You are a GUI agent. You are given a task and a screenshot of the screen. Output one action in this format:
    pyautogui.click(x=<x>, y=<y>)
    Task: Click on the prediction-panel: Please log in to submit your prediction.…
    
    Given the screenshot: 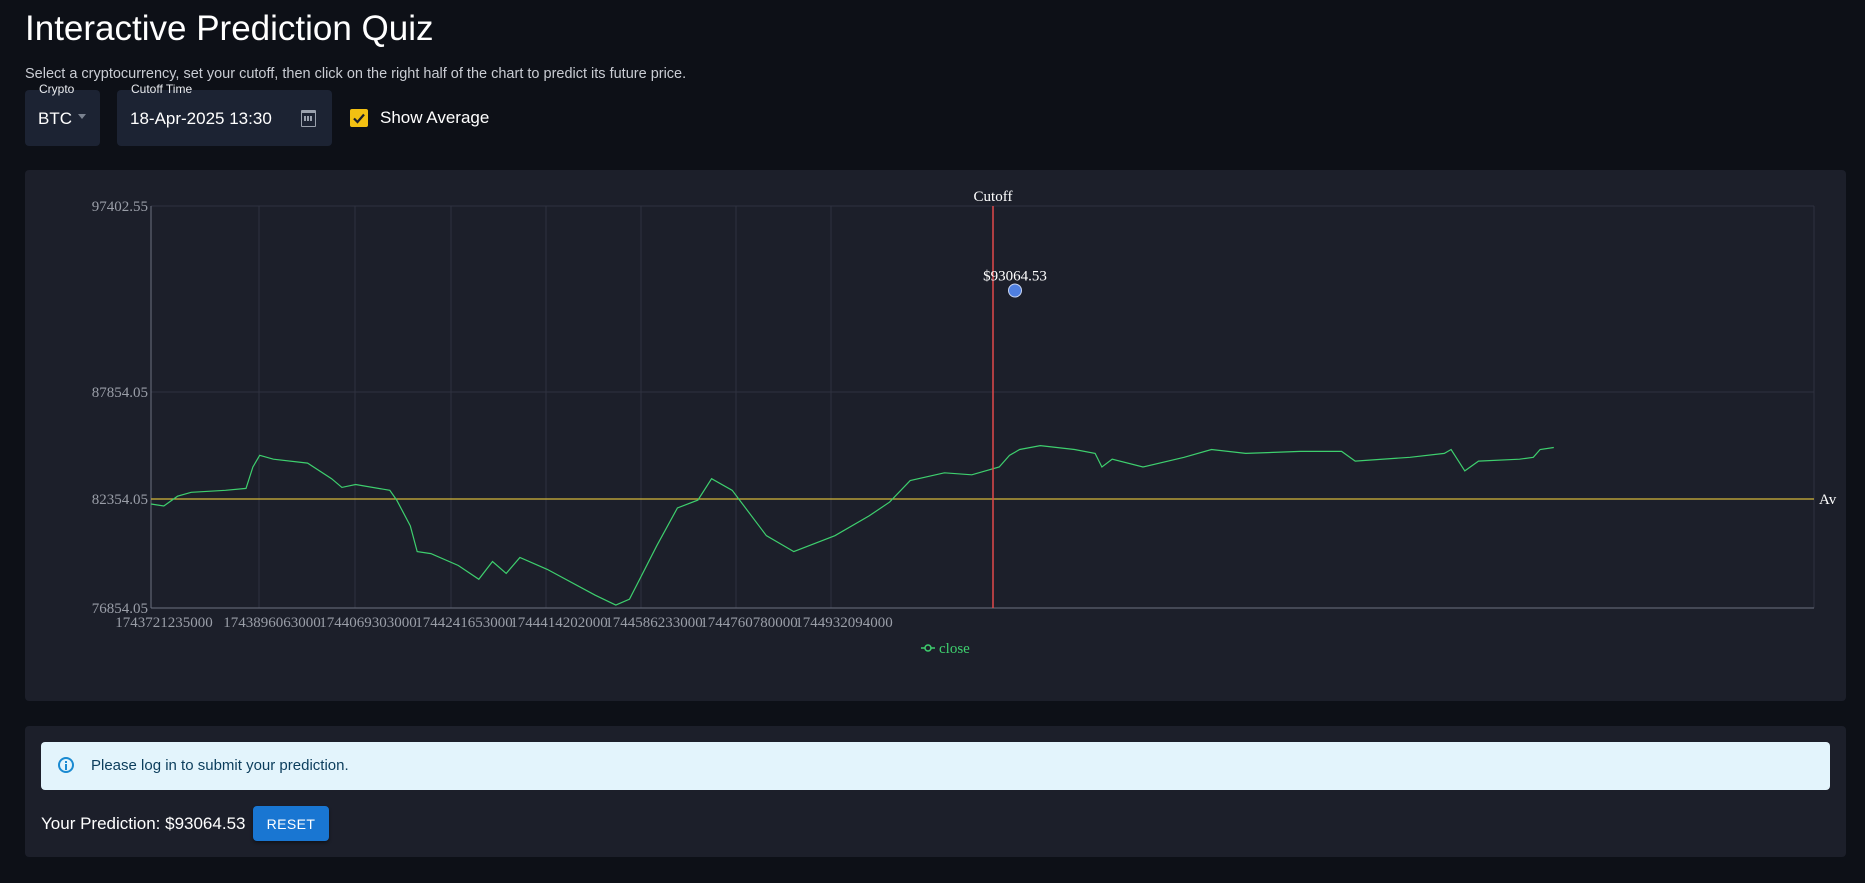 What is the action you would take?
    pyautogui.click(x=935, y=791)
    